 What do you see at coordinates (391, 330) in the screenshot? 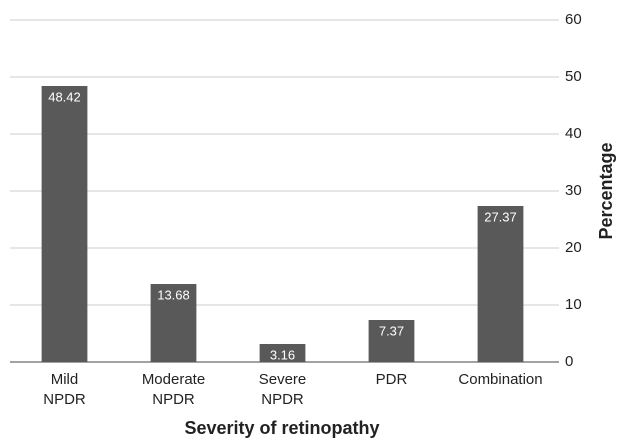
I see `value-label: 7.37` at bounding box center [391, 330].